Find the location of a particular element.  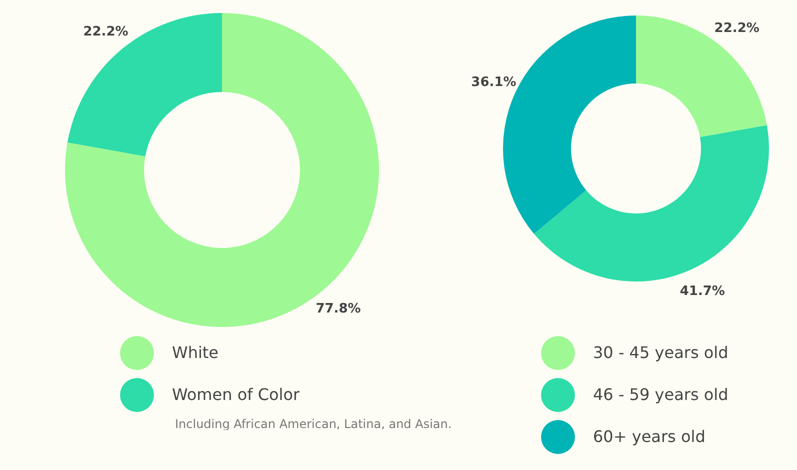

legend-label: 30 - 45 years old is located at coordinates (660, 352).